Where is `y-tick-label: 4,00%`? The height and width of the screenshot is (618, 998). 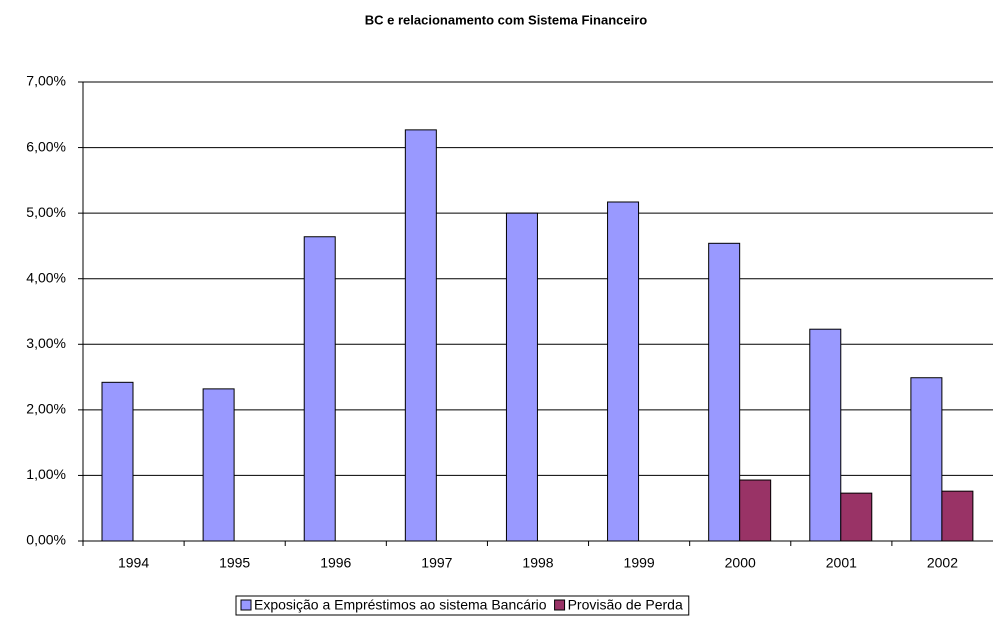
y-tick-label: 4,00% is located at coordinates (46, 277).